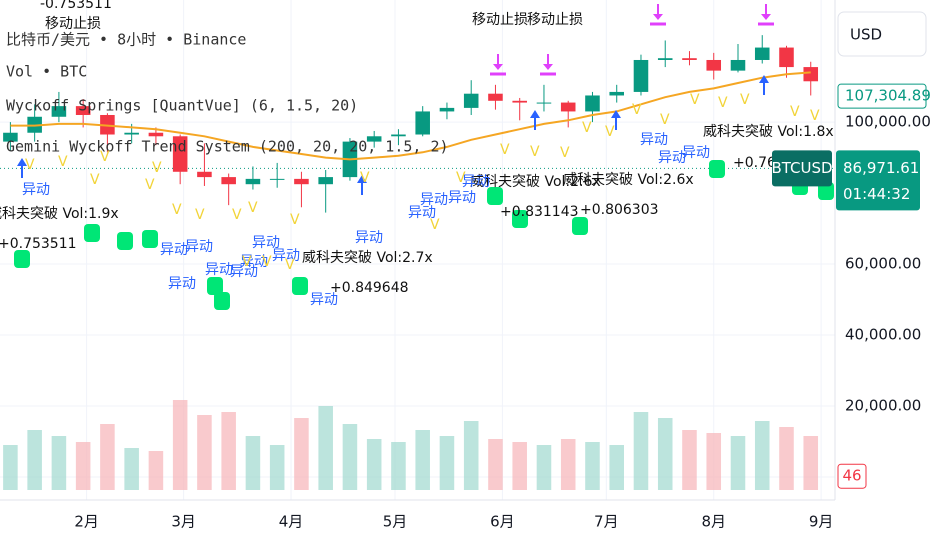  Describe the element at coordinates (888, 122) in the screenshot. I see `y-tick-label: 100,000.00` at that location.